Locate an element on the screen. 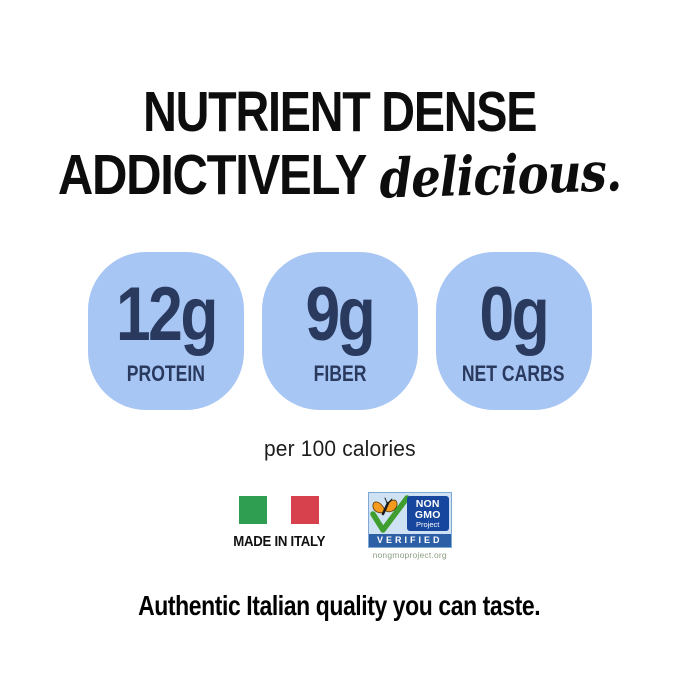  non-gmo-butterfly-icon is located at coordinates (389, 514).